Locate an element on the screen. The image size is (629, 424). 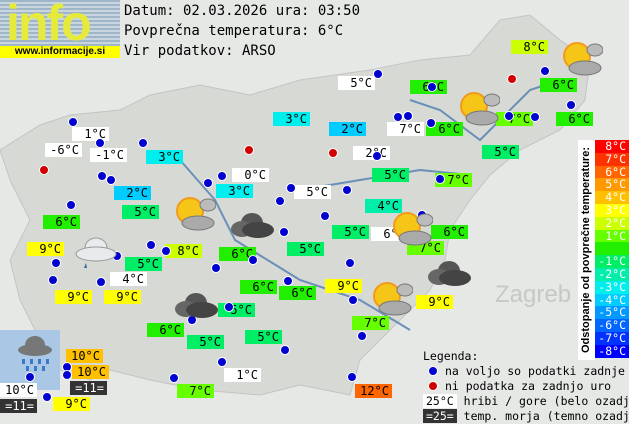
logo: info www.informacije.si is located at coordinates (60, 29).